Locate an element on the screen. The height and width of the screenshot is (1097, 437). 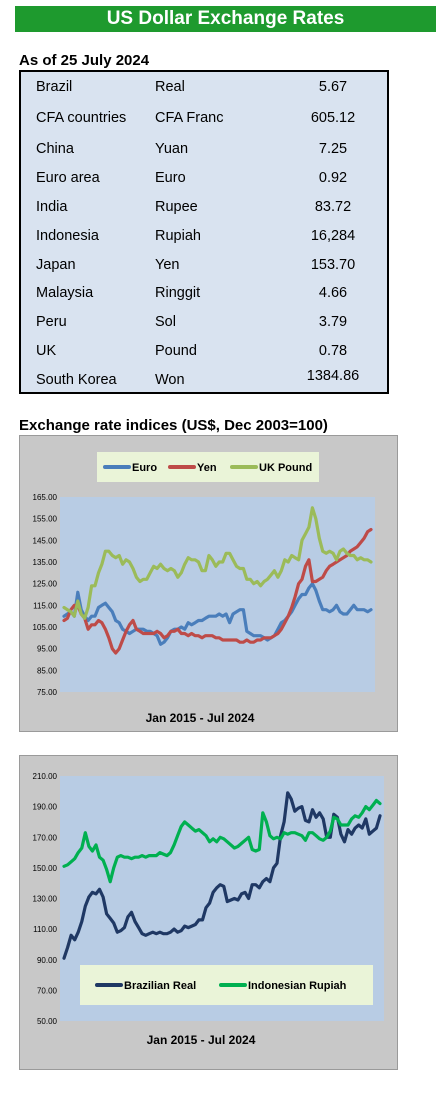
y-tick-label: 145.00 is located at coordinates (45, 540).